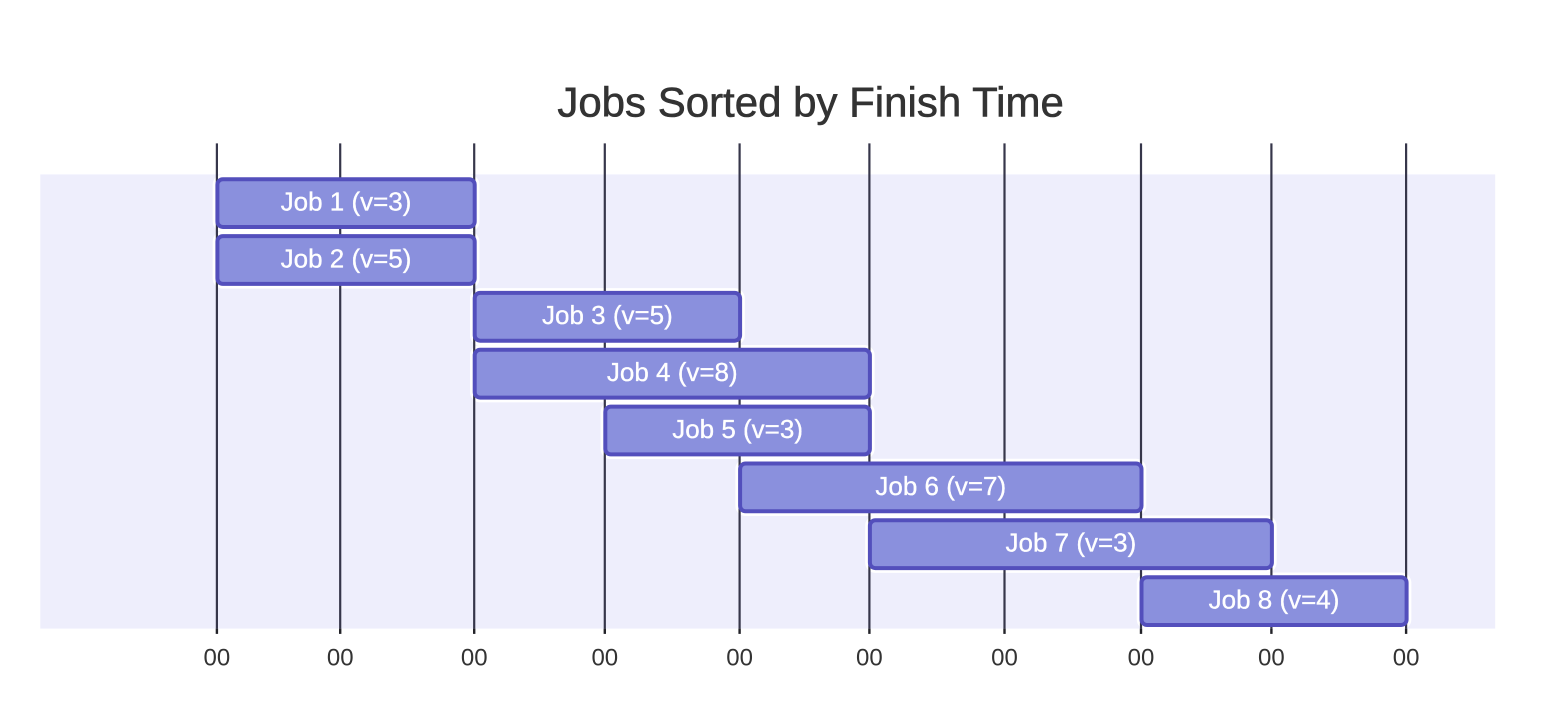 The width and height of the screenshot is (1560, 708). Describe the element at coordinates (346, 202) in the screenshot. I see `svg-text: Job 1 (v=3)` at that location.